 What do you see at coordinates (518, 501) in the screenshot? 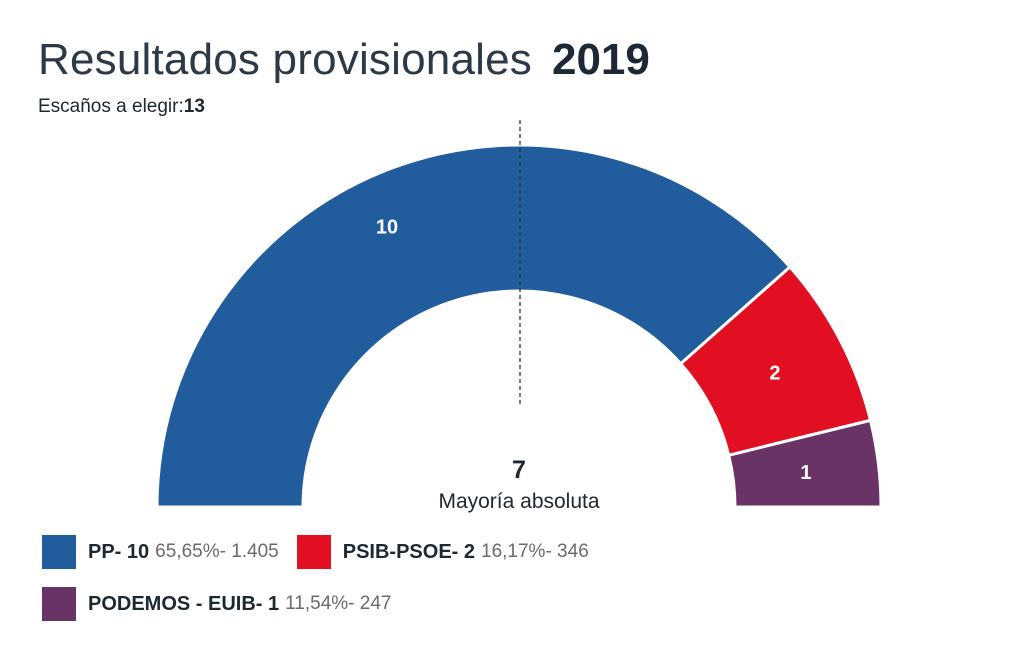
I see `majority-label: Mayoría absoluta` at bounding box center [518, 501].